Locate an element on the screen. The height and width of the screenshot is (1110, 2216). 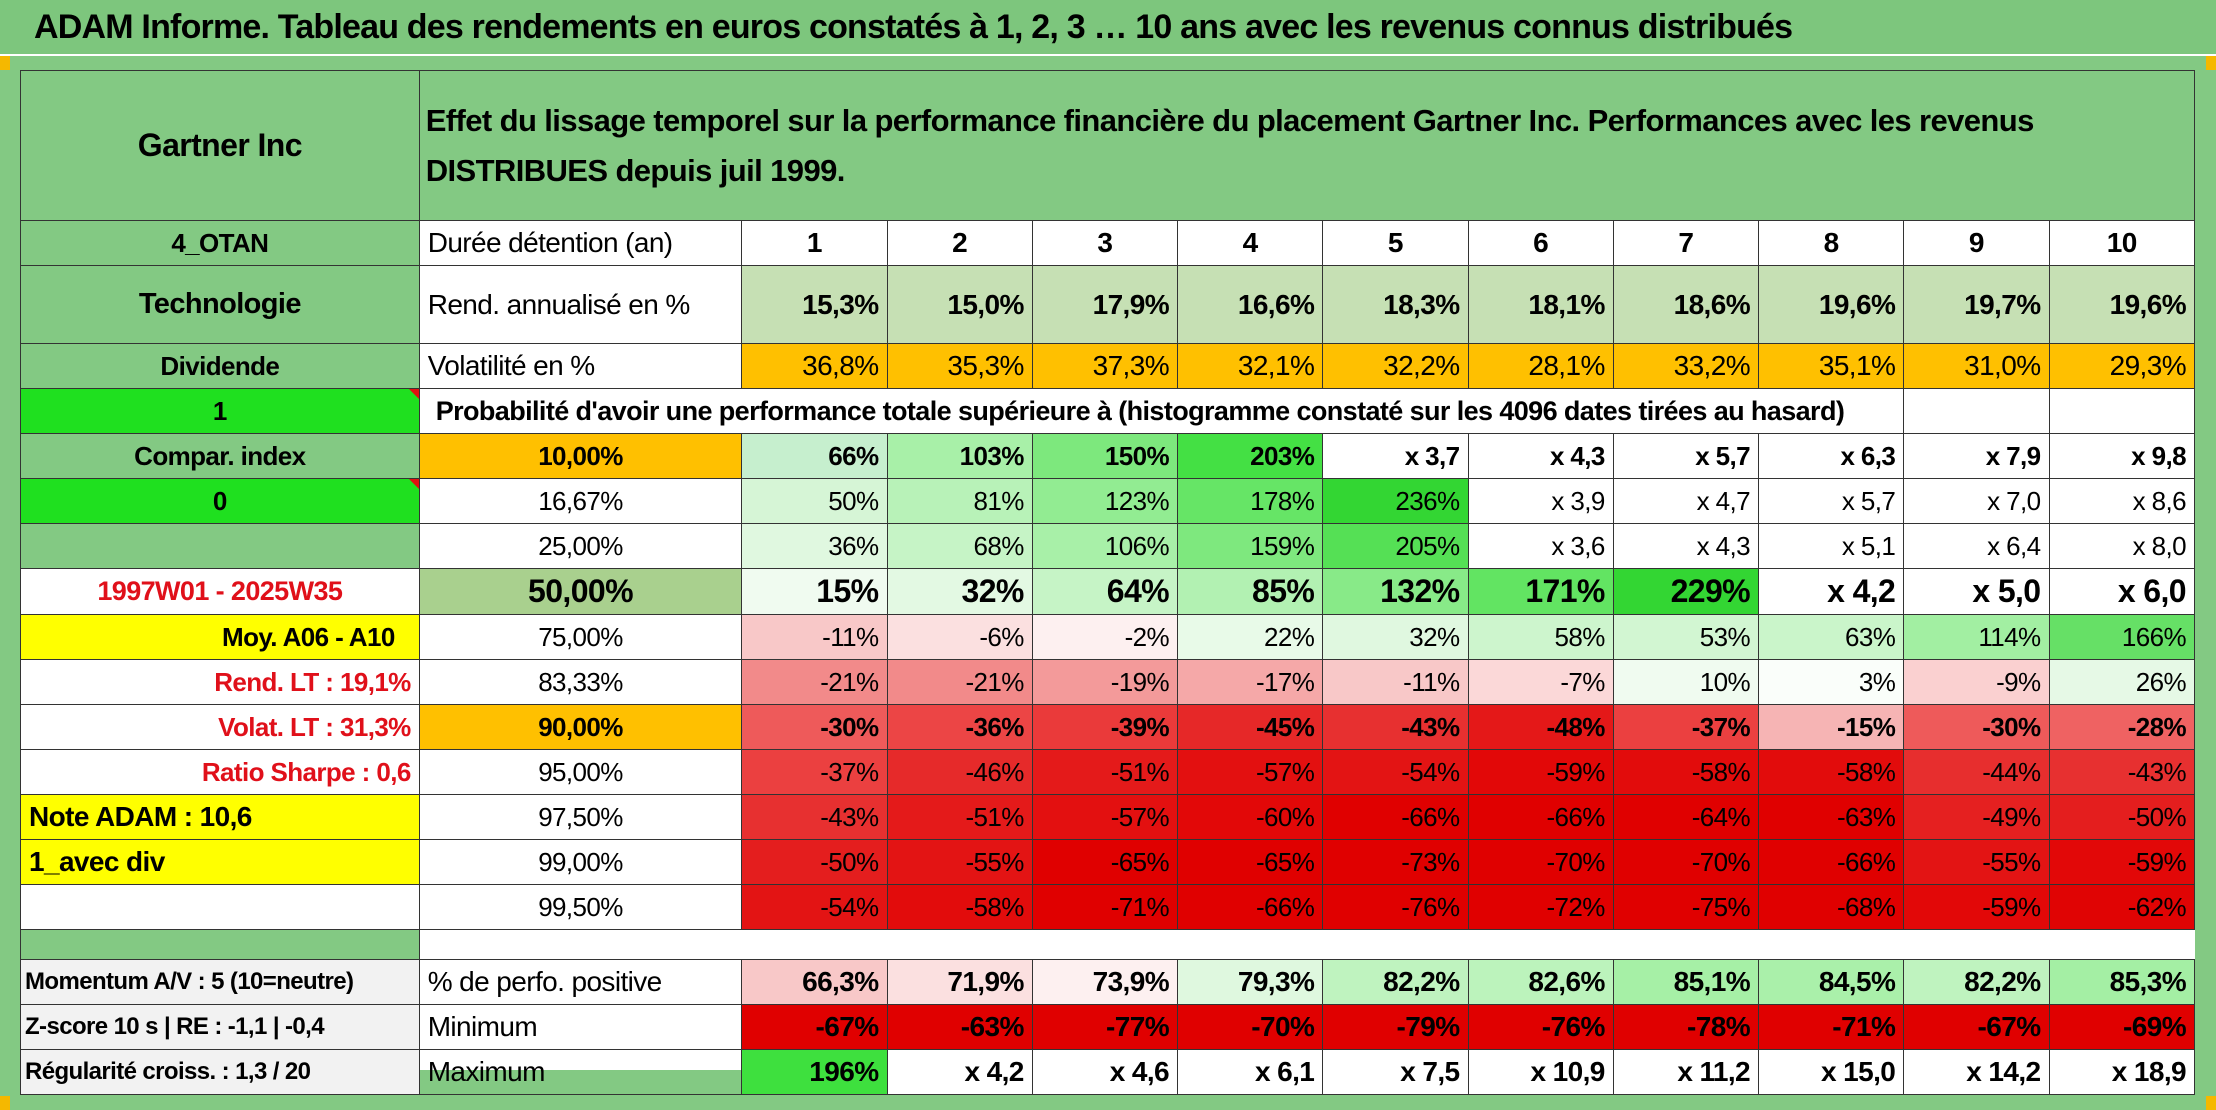
performance-cell: 81% is located at coordinates (959, 501).